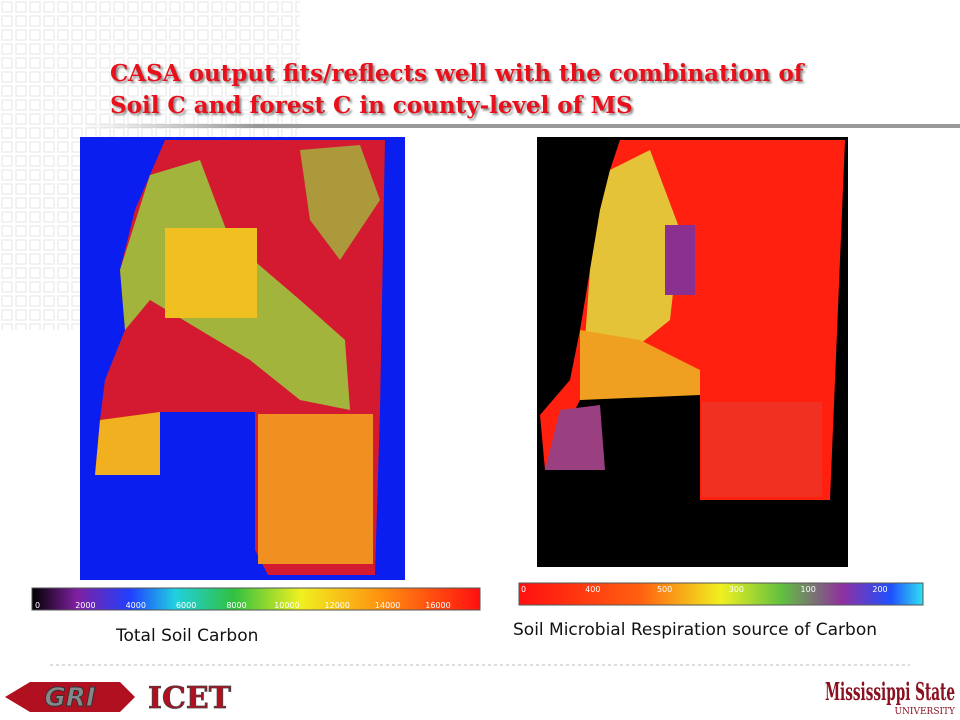  I want to click on colorbar-label: 300, so click(736, 589).